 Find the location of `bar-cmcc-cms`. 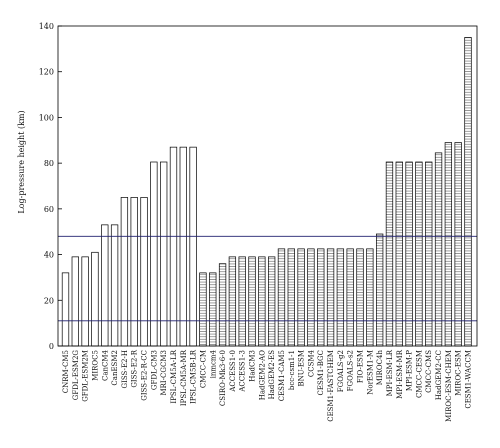

bar-cmcc-cms is located at coordinates (429, 254).